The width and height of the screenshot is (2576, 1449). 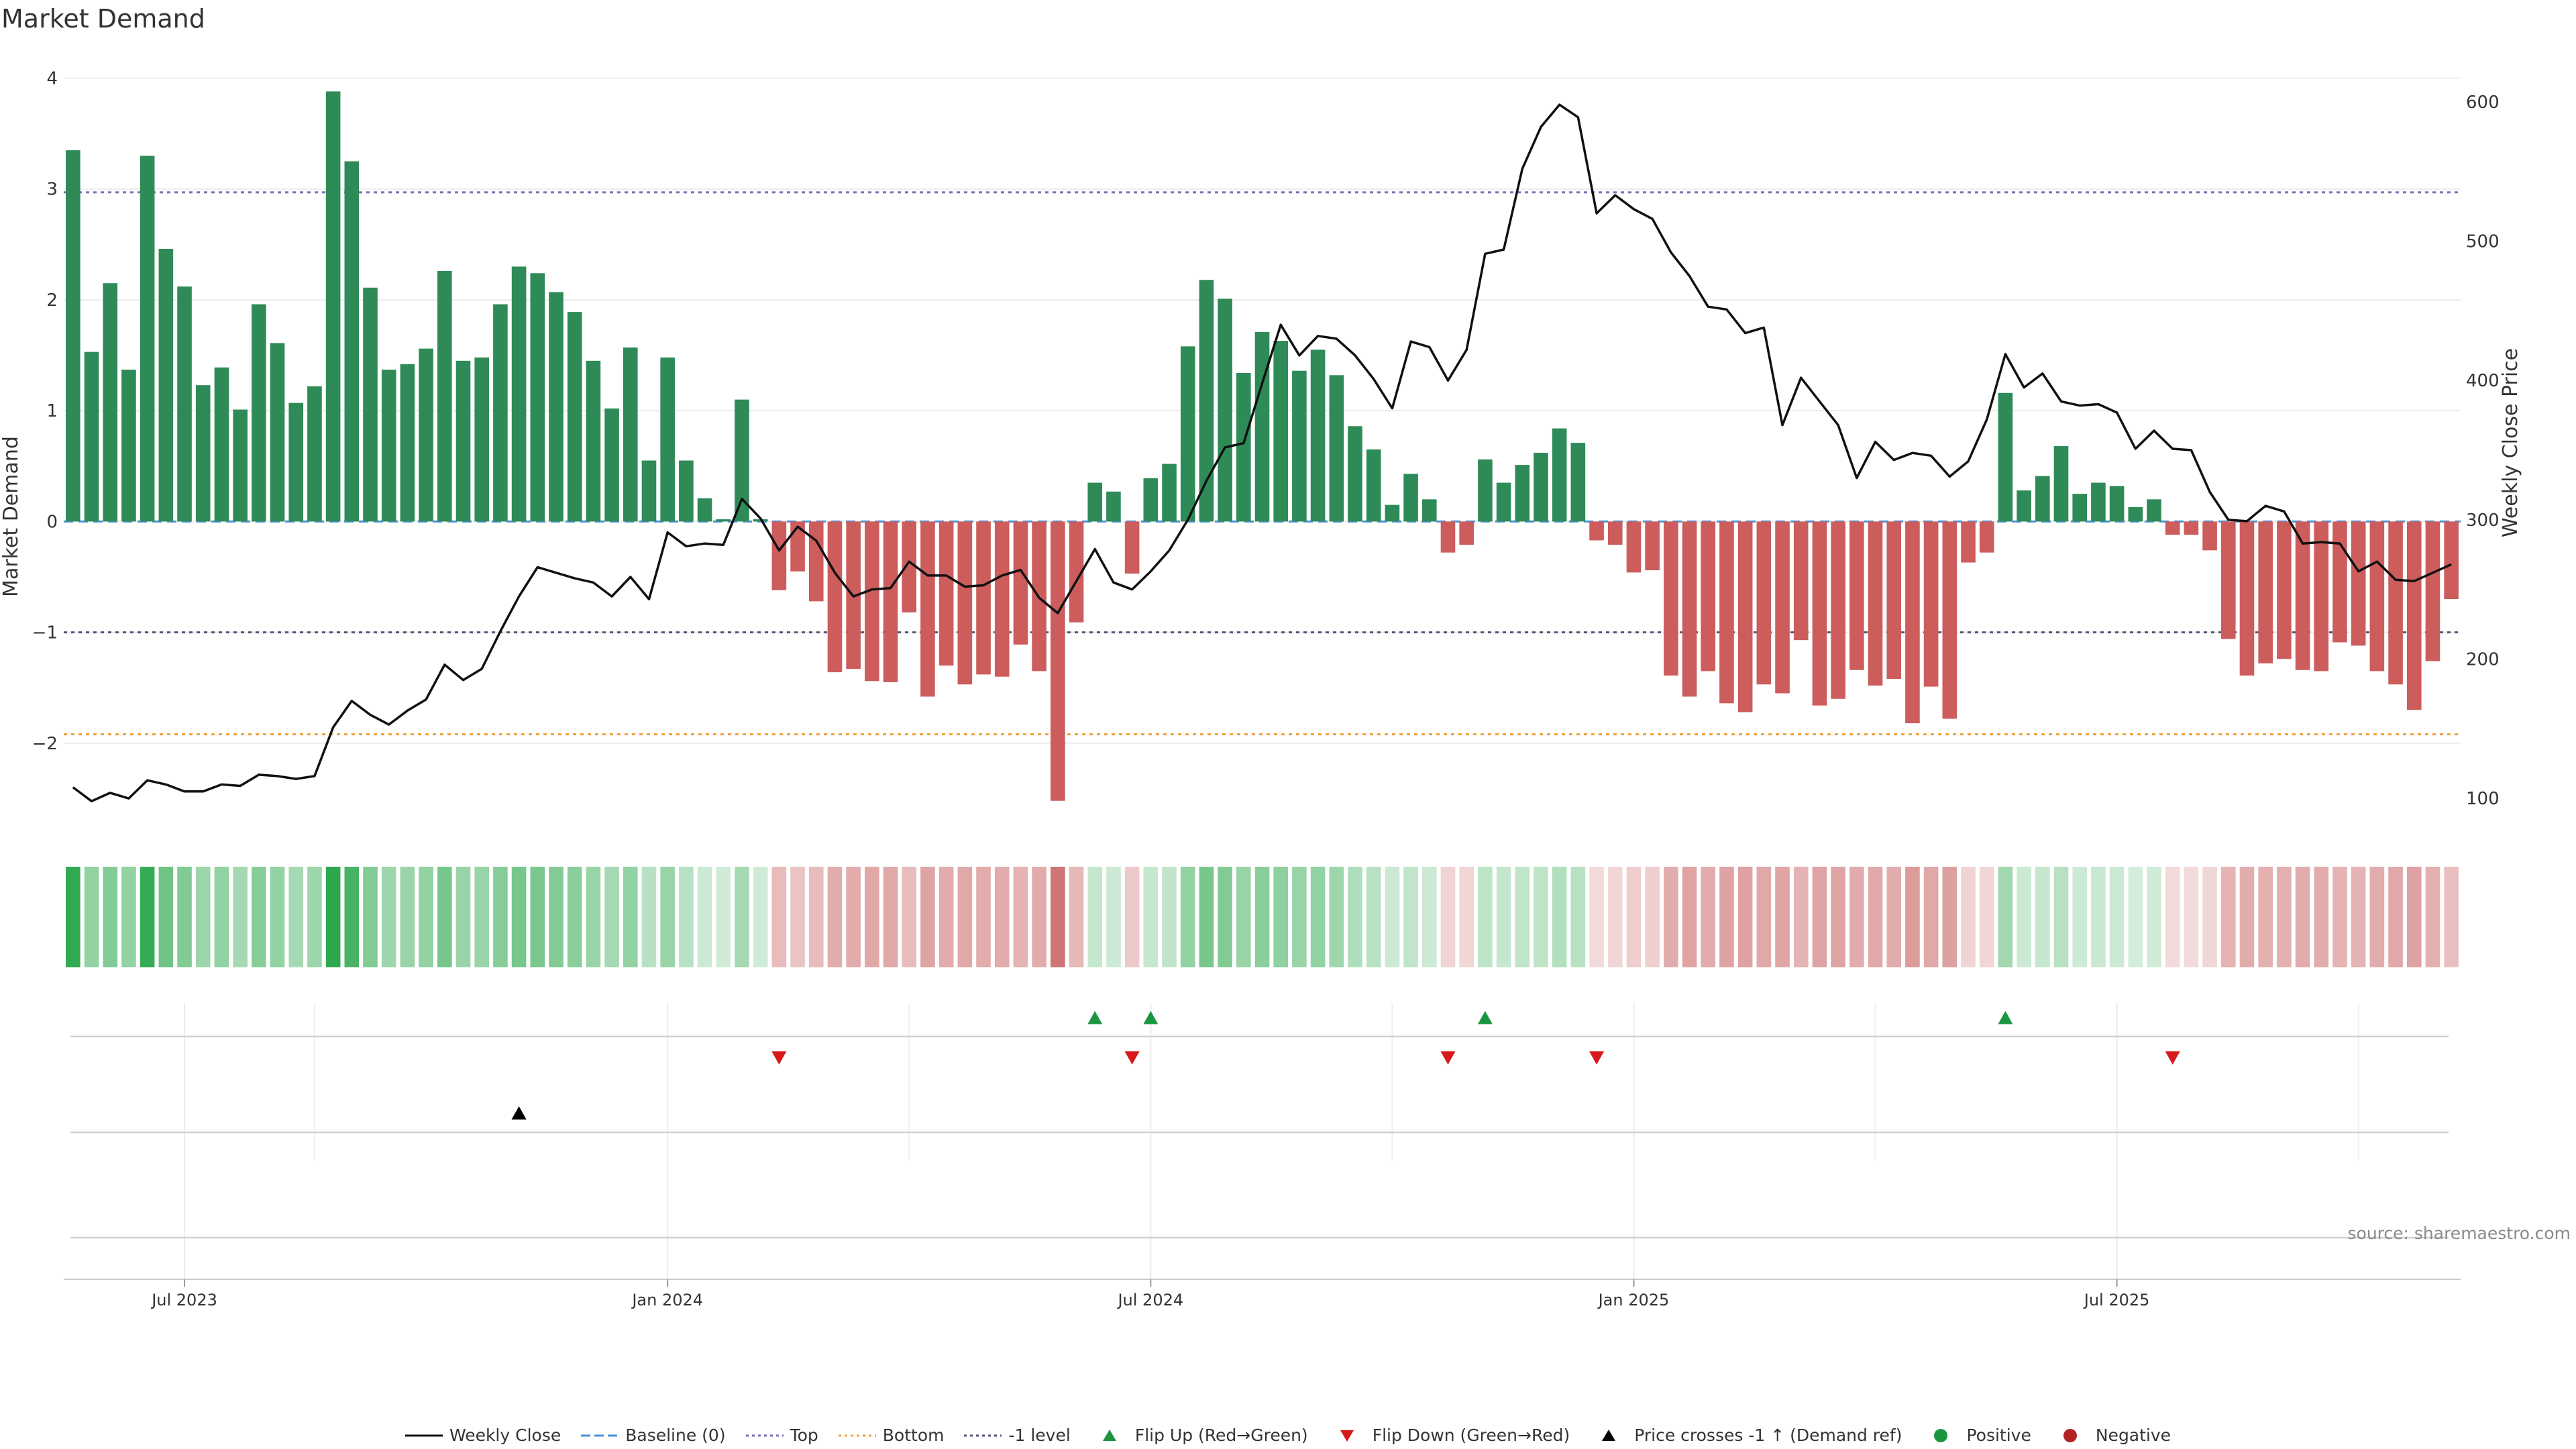 I want to click on legend-label: Top, so click(x=804, y=1435).